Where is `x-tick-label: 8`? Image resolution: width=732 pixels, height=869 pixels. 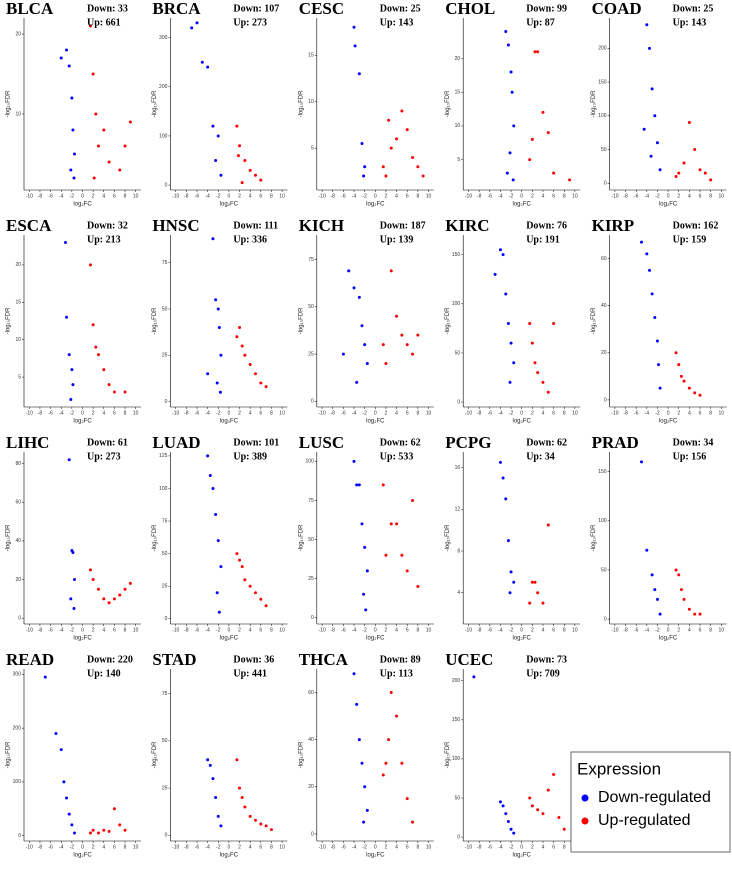
x-tick-label: 8 is located at coordinates (125, 847).